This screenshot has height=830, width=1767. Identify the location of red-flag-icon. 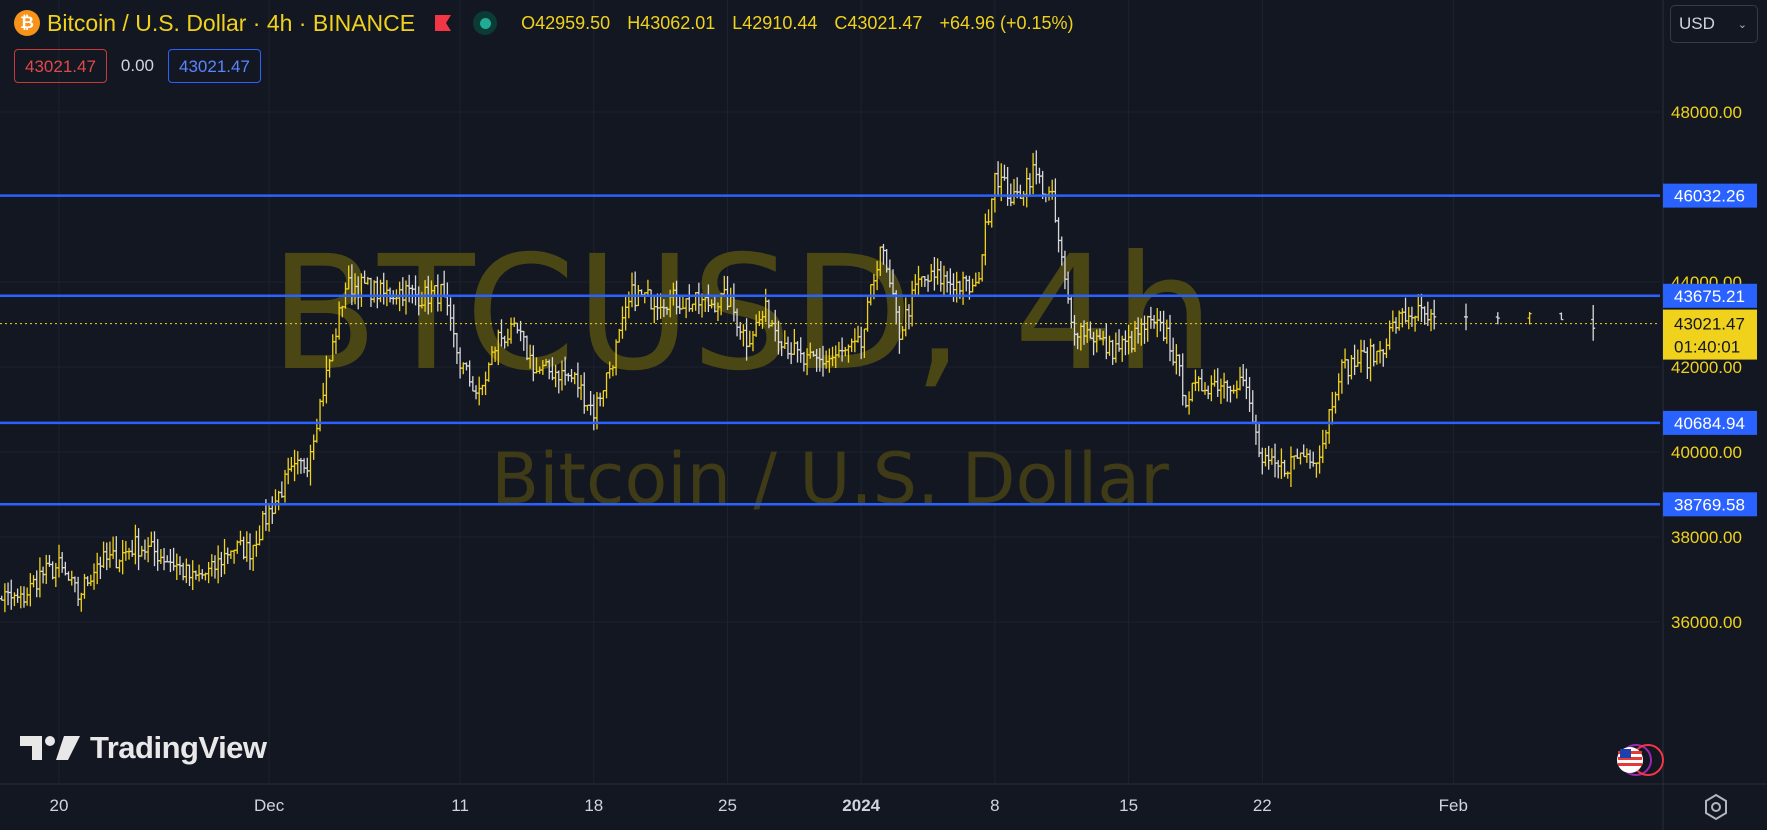
(443, 23).